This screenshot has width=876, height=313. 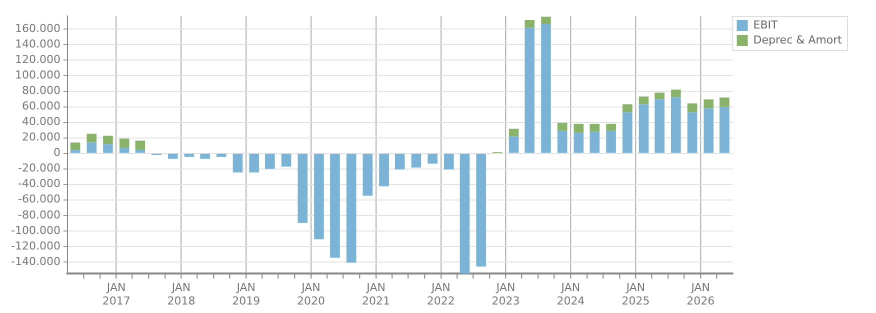 I want to click on y-tick-label: -20.000, so click(x=39, y=168).